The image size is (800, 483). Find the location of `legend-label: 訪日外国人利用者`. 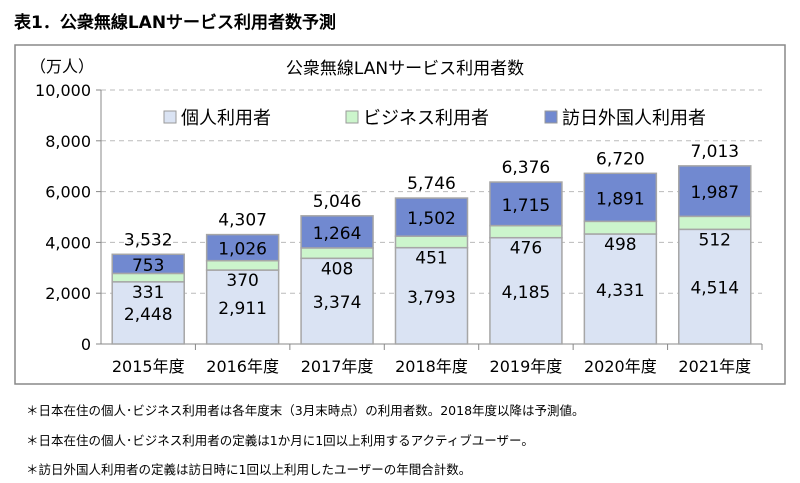

legend-label: 訪日外国人利用者 is located at coordinates (634, 118).